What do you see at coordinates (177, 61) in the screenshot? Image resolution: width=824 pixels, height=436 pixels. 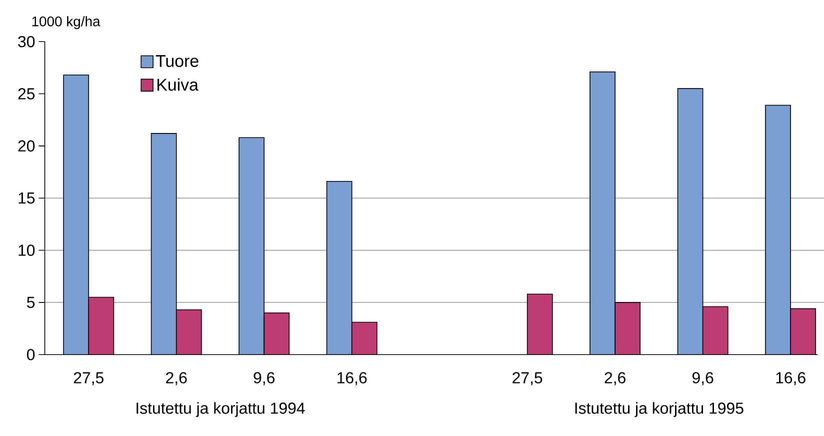 I see `legend-label: Tuore` at bounding box center [177, 61].